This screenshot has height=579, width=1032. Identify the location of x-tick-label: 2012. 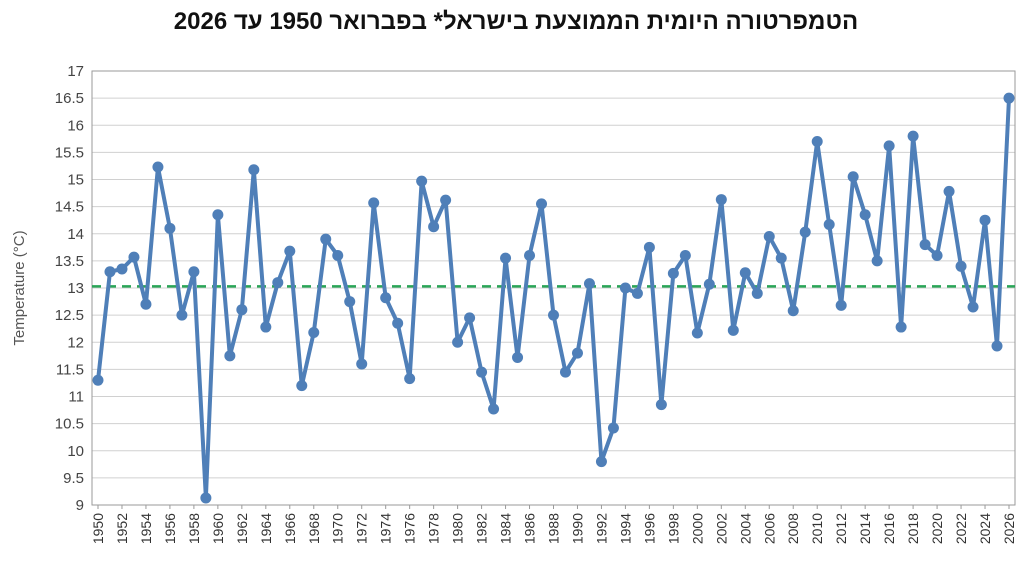
(841, 528).